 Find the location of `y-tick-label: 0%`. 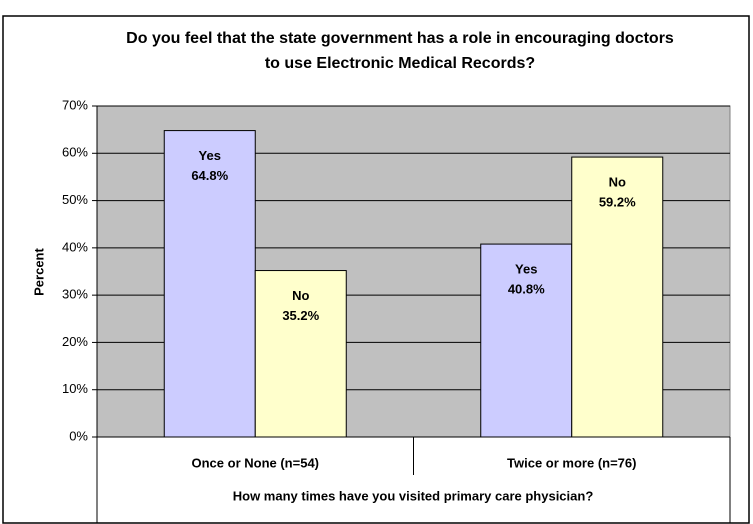

y-tick-label: 0% is located at coordinates (78, 435).